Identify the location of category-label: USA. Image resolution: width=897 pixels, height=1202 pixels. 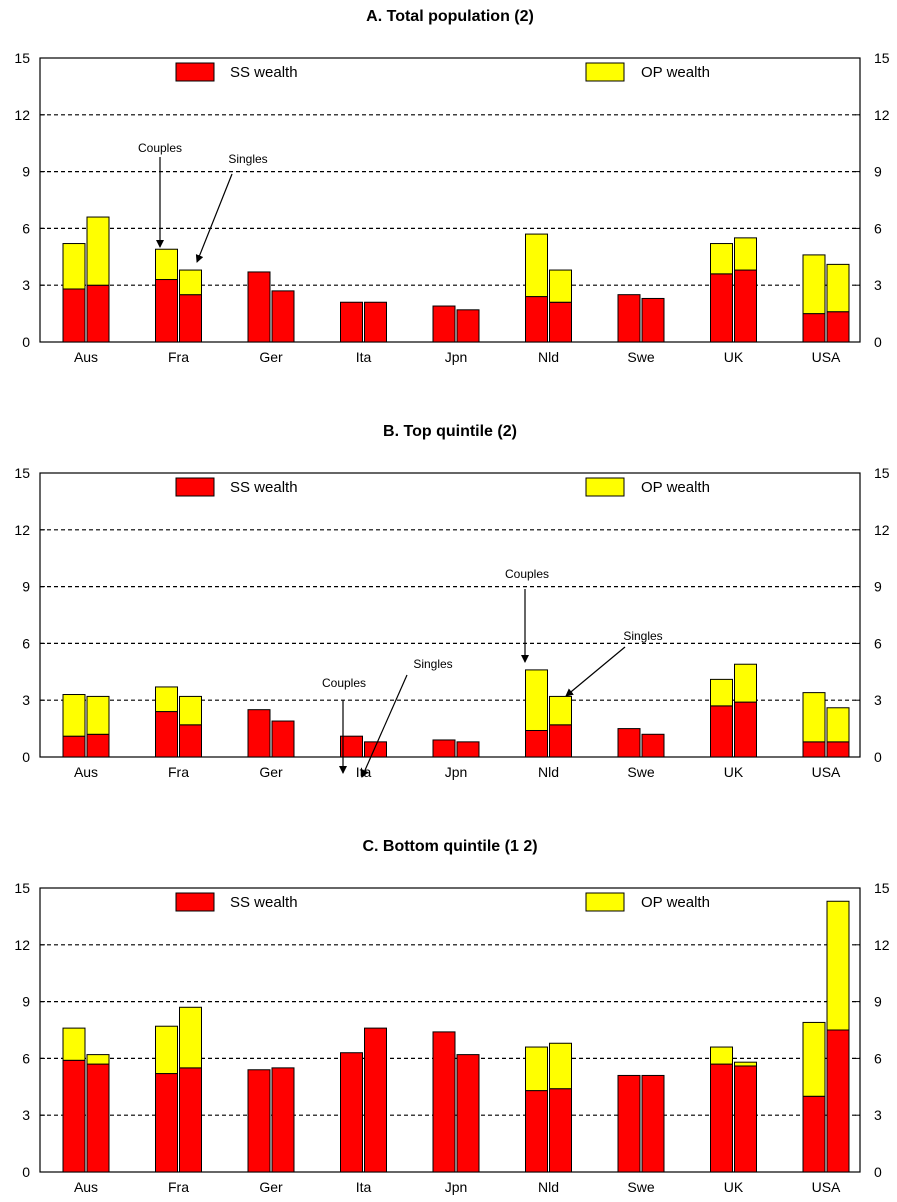
(826, 772).